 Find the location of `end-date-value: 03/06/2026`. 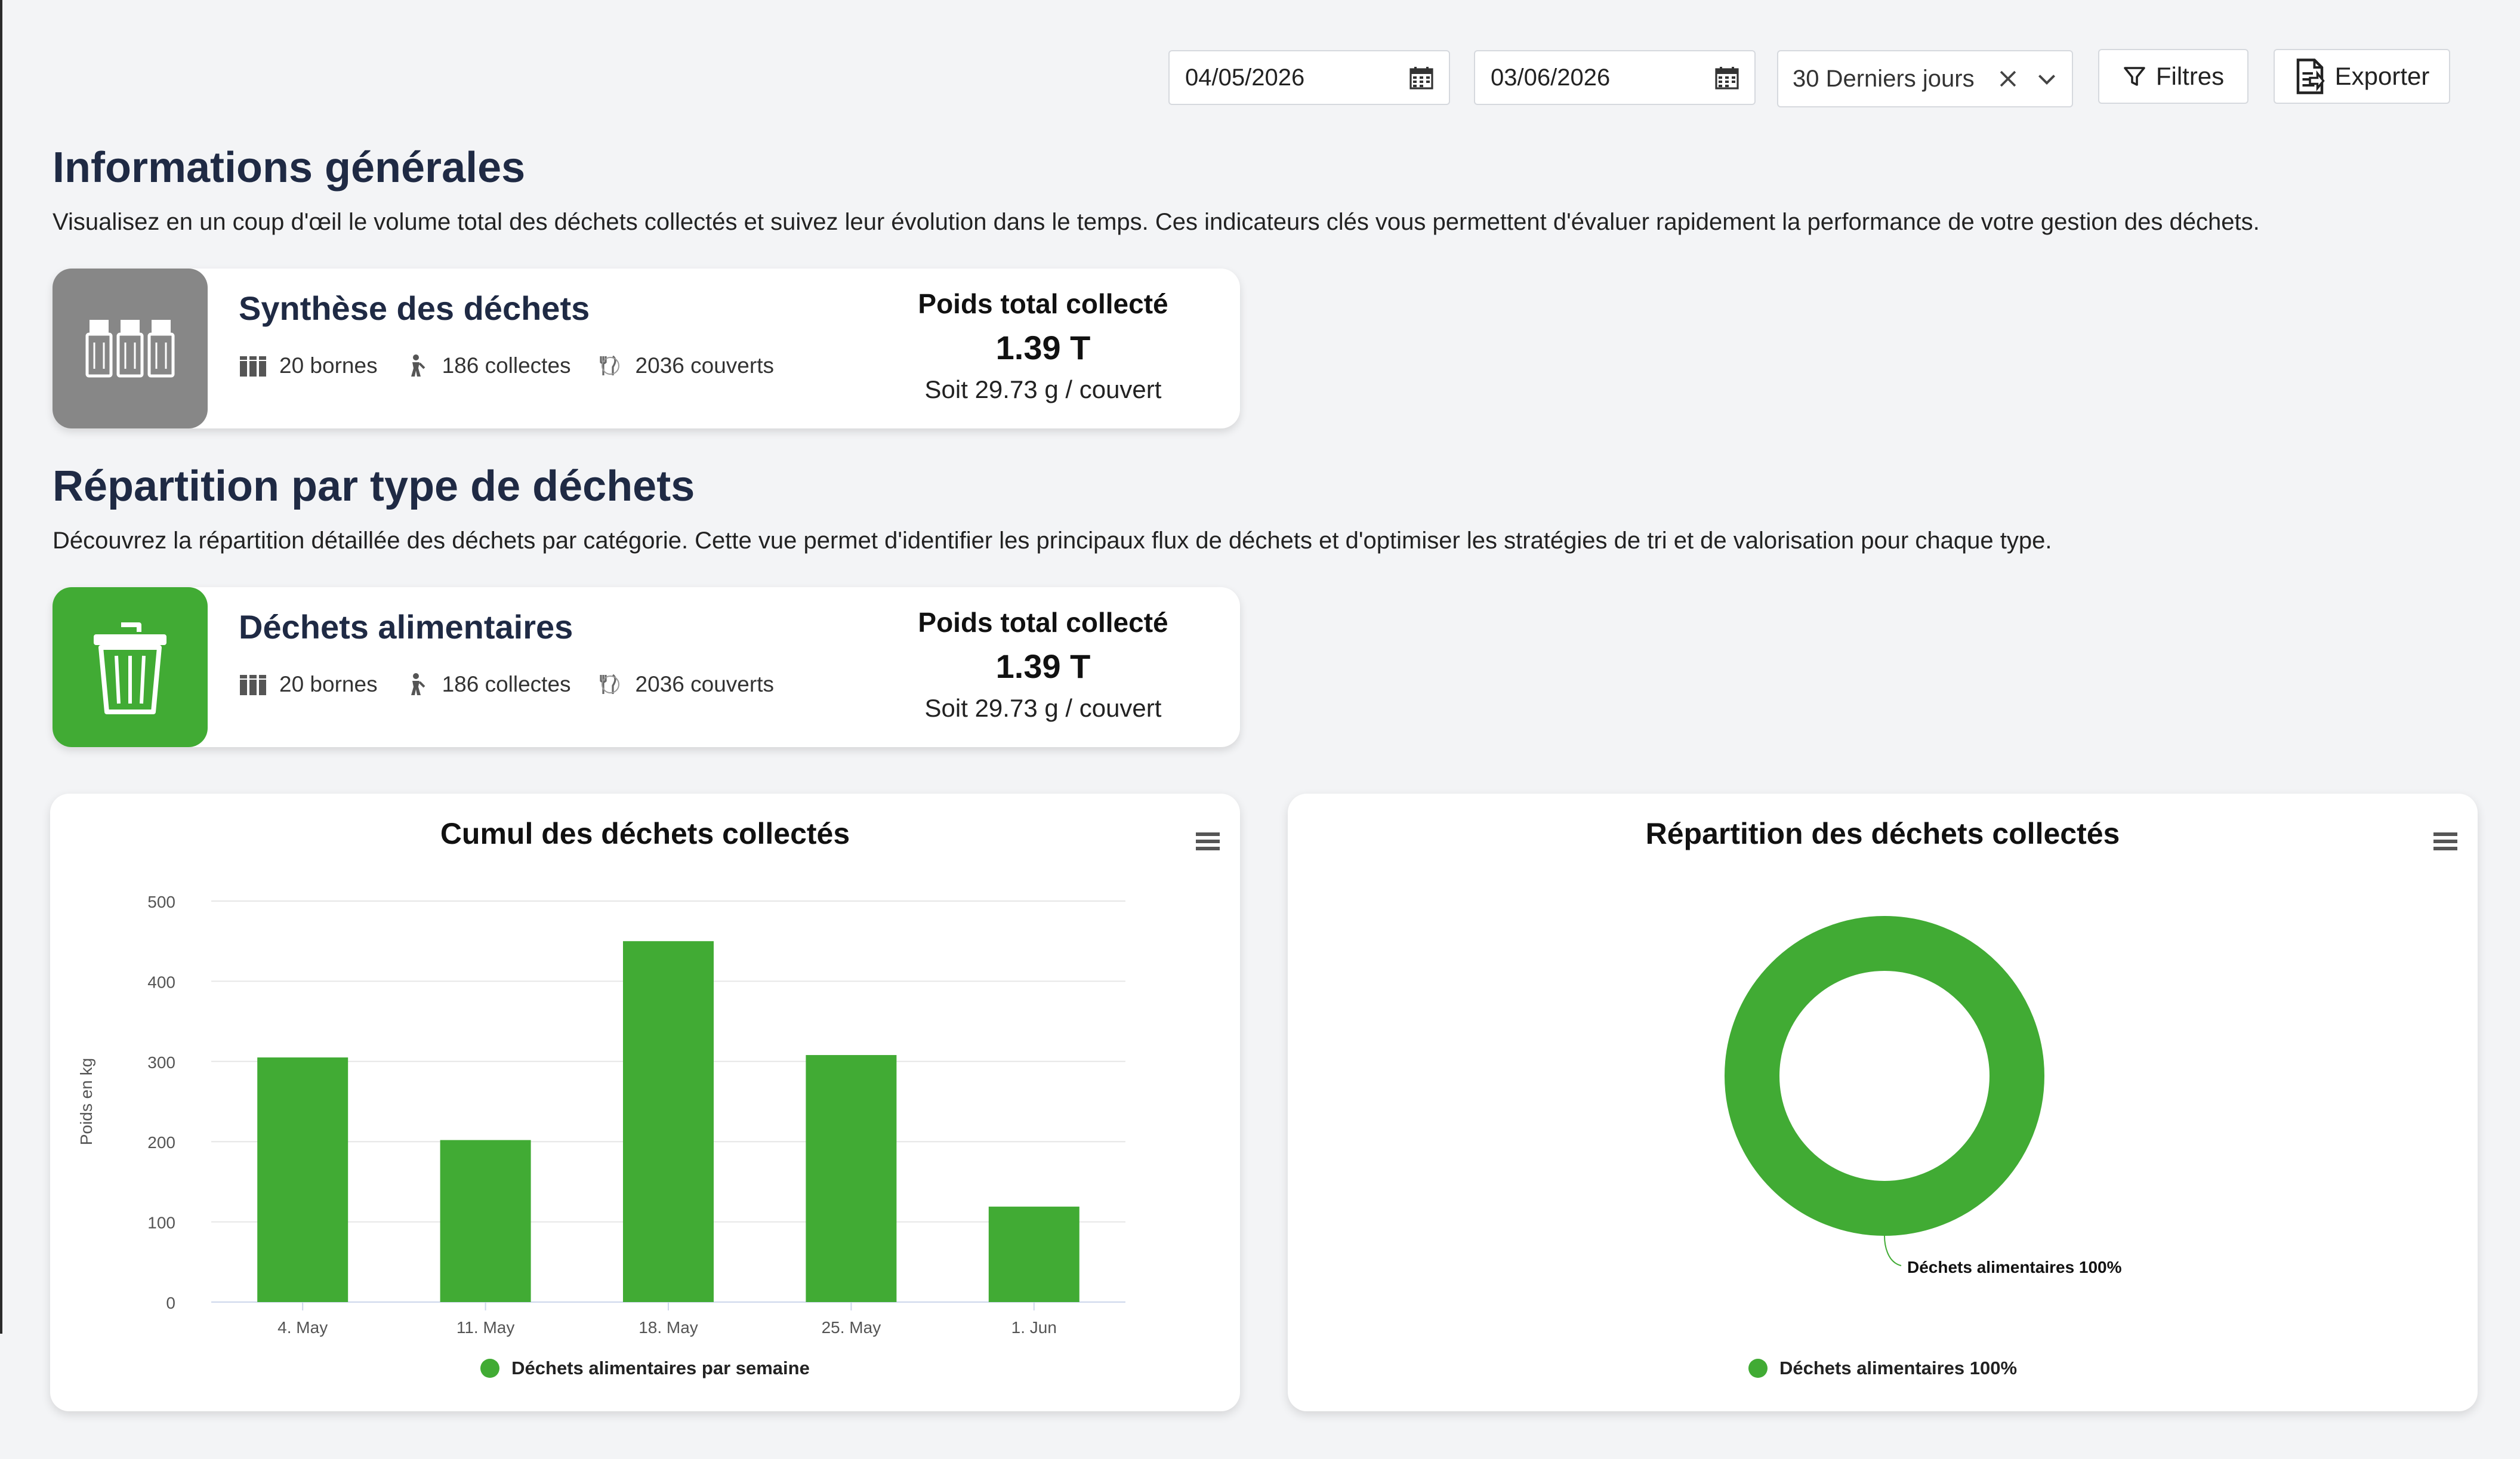

end-date-value: 03/06/2026 is located at coordinates (1551, 77).